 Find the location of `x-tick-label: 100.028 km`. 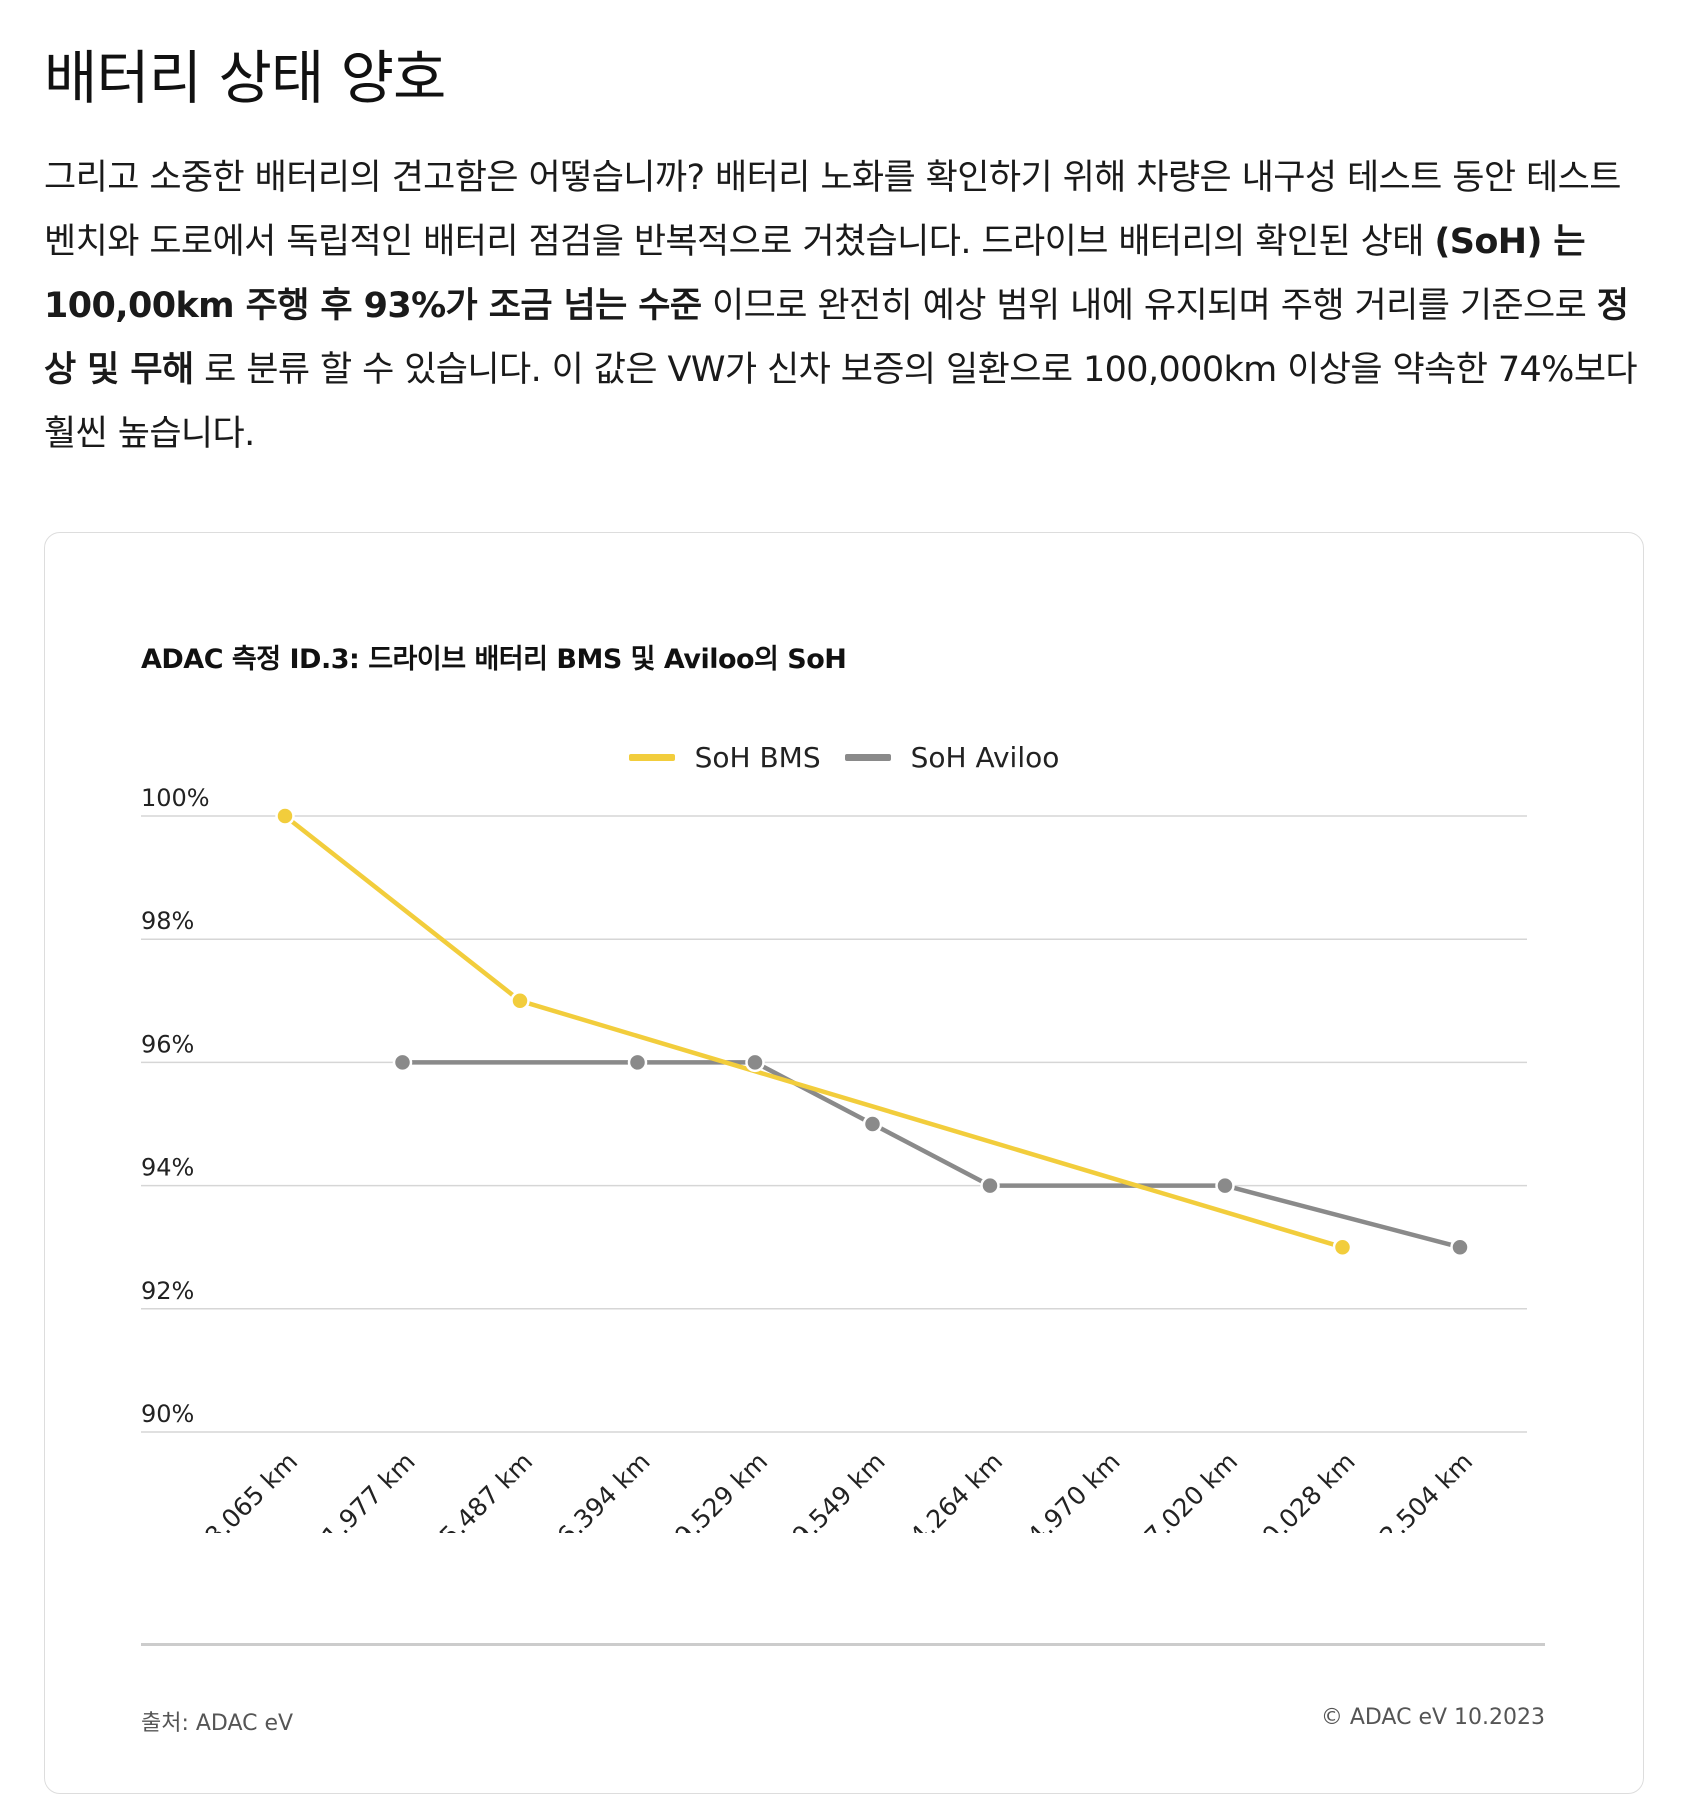

x-tick-label: 100.028 km is located at coordinates (1297, 1490).